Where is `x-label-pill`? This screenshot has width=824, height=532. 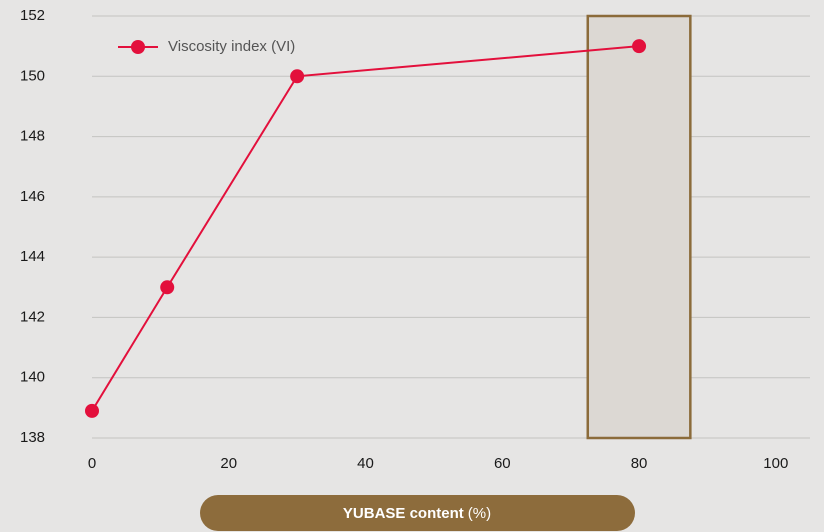
x-label-pill is located at coordinates (417, 513).